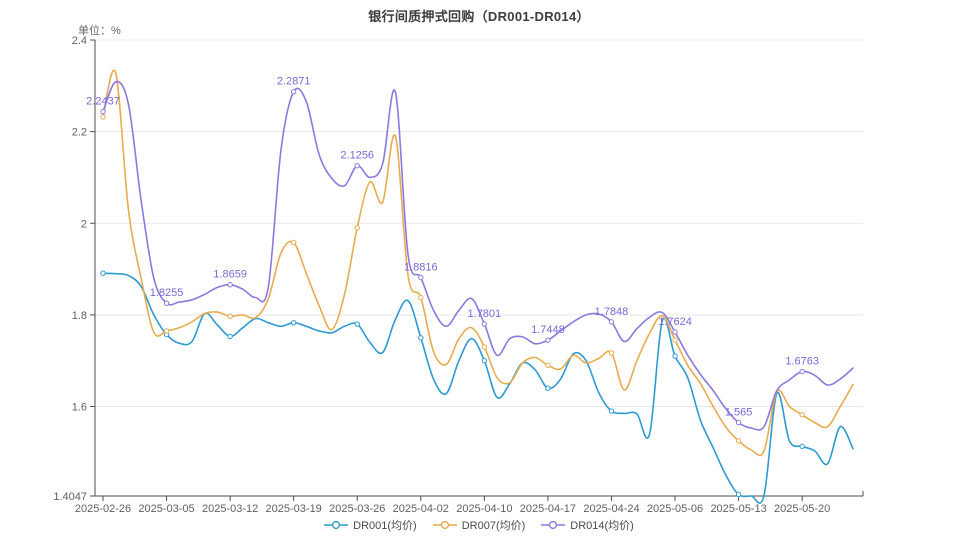  I want to click on x-axis-tick-label: 2025-05-13, so click(738, 509).